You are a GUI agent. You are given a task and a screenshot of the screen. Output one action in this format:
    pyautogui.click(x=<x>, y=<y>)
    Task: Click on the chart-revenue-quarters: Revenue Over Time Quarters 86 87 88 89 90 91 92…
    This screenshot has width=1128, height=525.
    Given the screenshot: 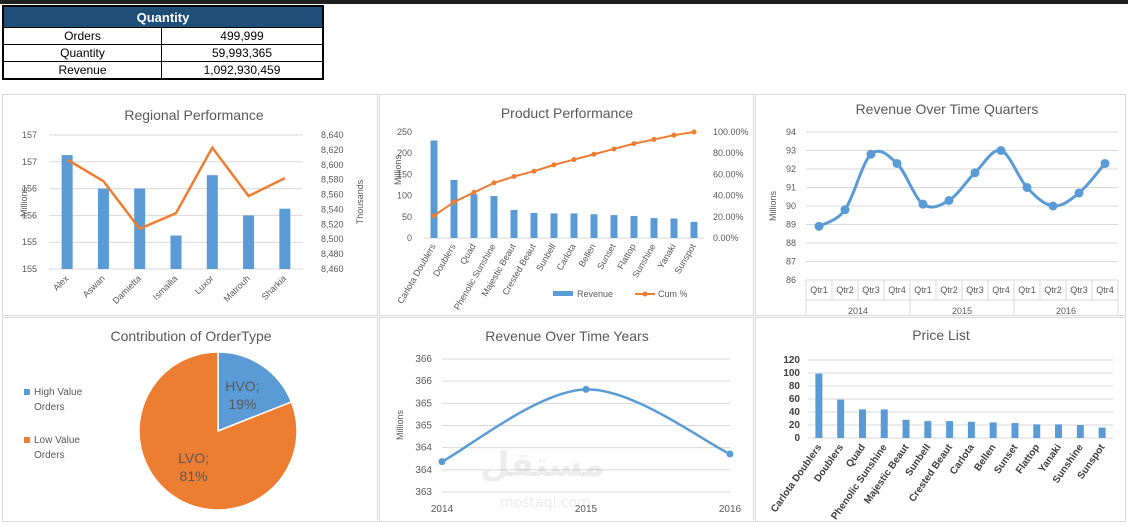 What is the action you would take?
    pyautogui.click(x=940, y=205)
    